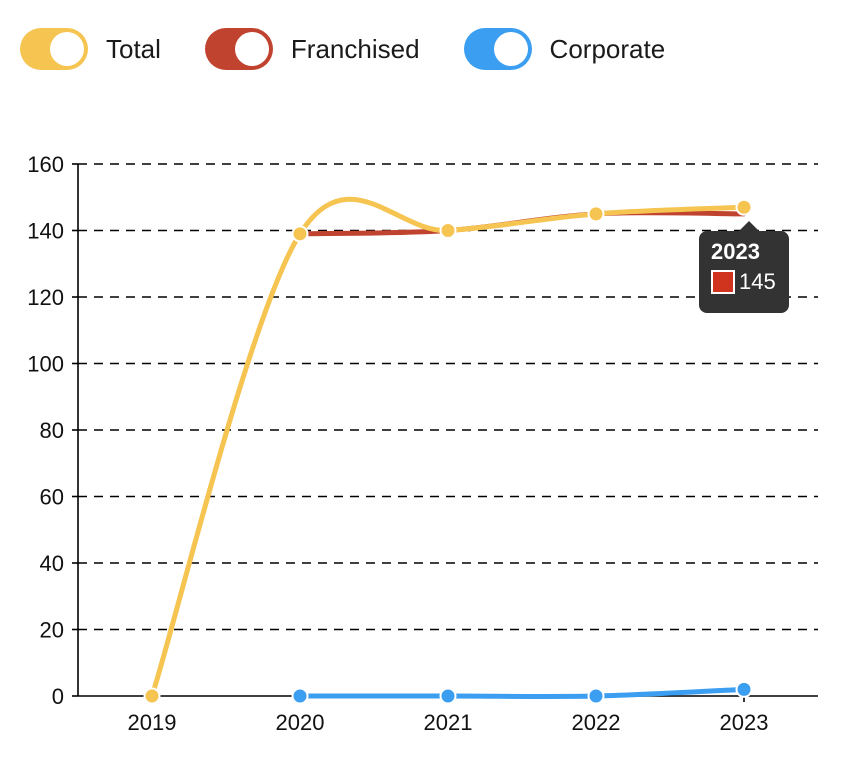 The image size is (854, 760). I want to click on legend-item-franchised: Franchised, so click(312, 49).